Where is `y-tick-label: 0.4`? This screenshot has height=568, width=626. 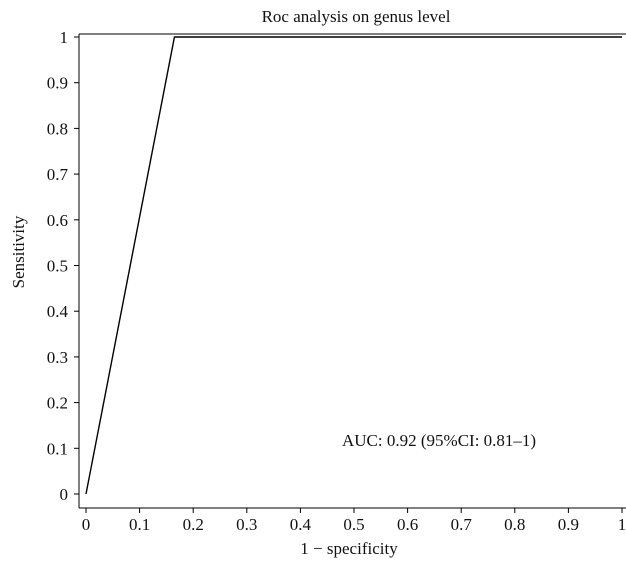 y-tick-label: 0.4 is located at coordinates (58, 311).